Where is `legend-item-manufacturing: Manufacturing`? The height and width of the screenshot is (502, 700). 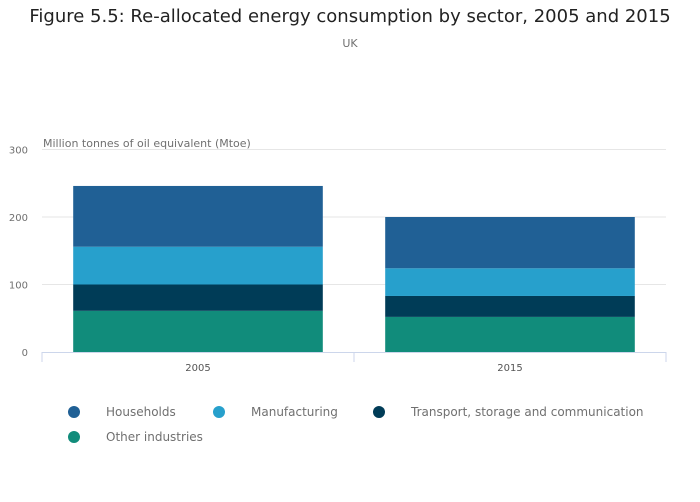 legend-item-manufacturing: Manufacturing is located at coordinates (275, 412).